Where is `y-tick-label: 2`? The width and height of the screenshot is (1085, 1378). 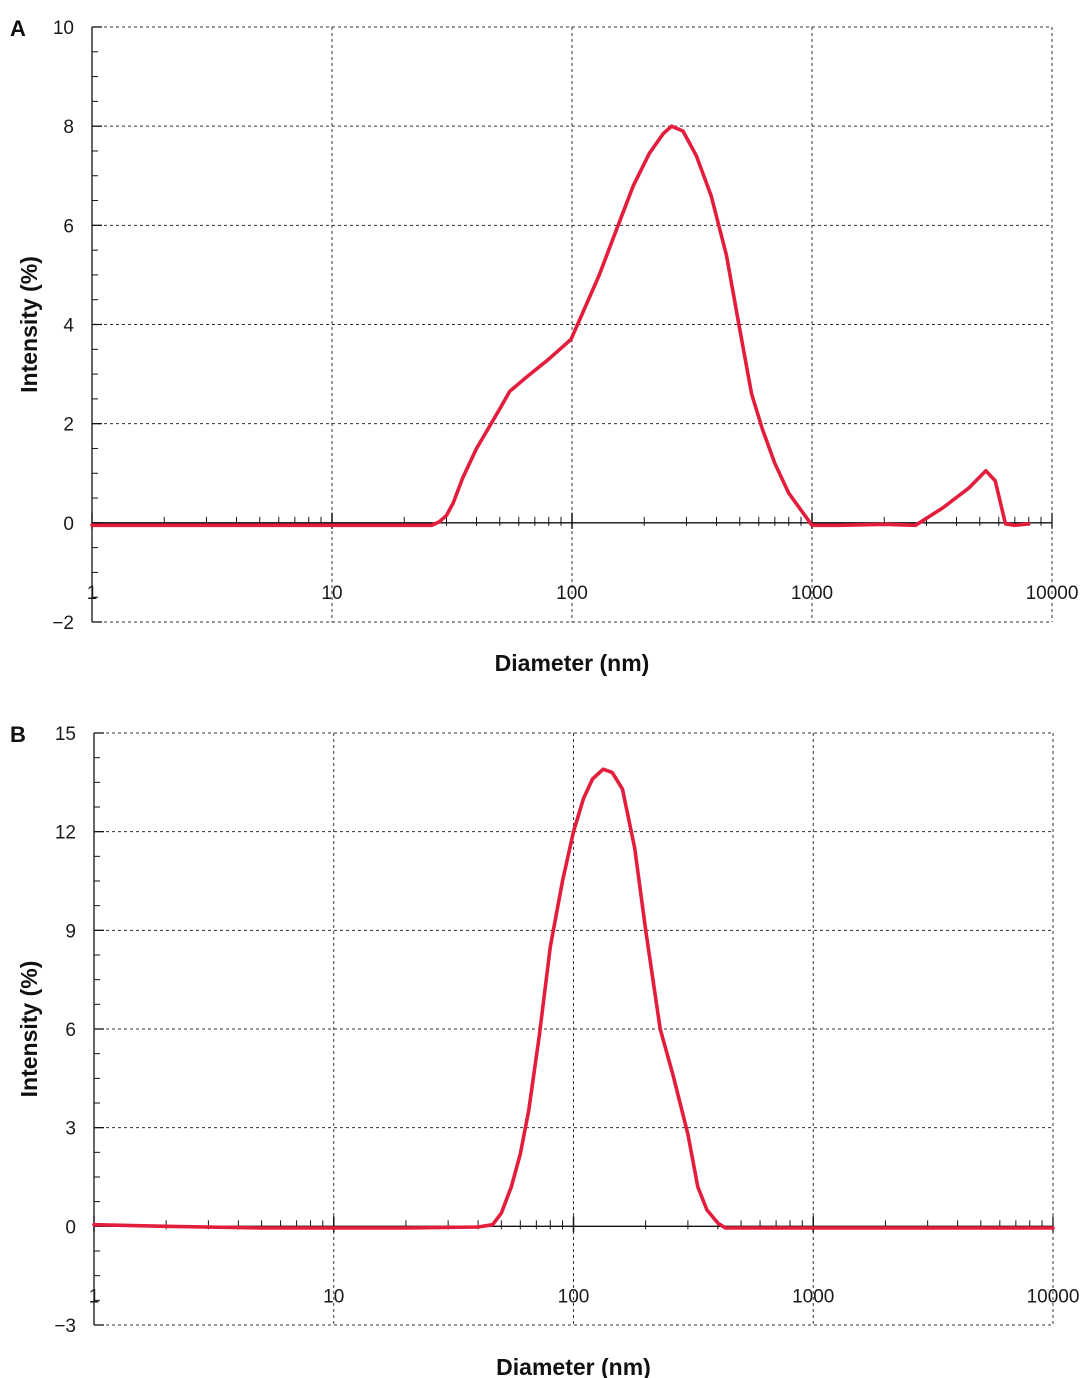 y-tick-label: 2 is located at coordinates (68, 425).